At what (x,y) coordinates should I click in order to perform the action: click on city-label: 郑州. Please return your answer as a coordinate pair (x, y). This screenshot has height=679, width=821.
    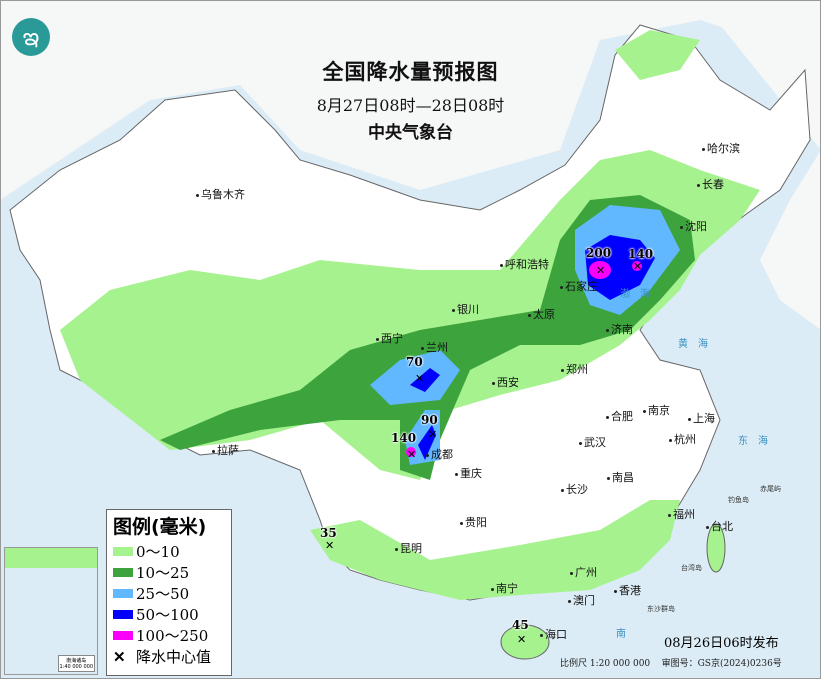
    Looking at the image, I should click on (574, 369).